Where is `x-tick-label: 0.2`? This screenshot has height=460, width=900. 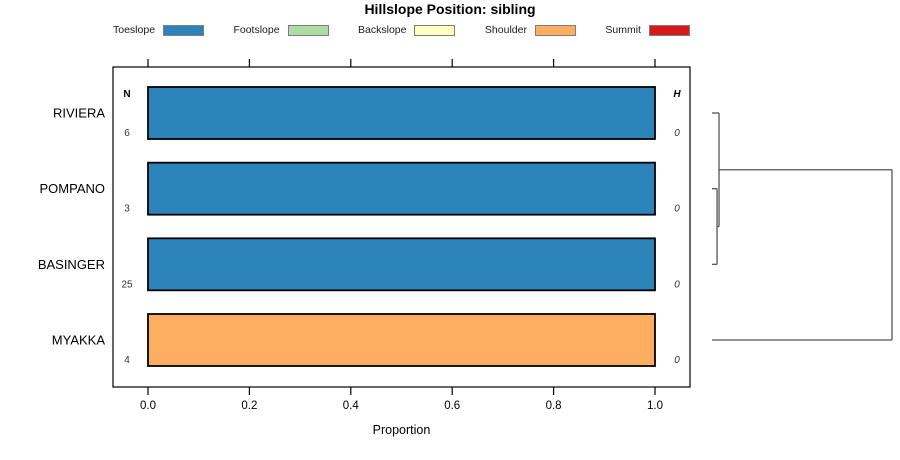
x-tick-label: 0.2 is located at coordinates (249, 406).